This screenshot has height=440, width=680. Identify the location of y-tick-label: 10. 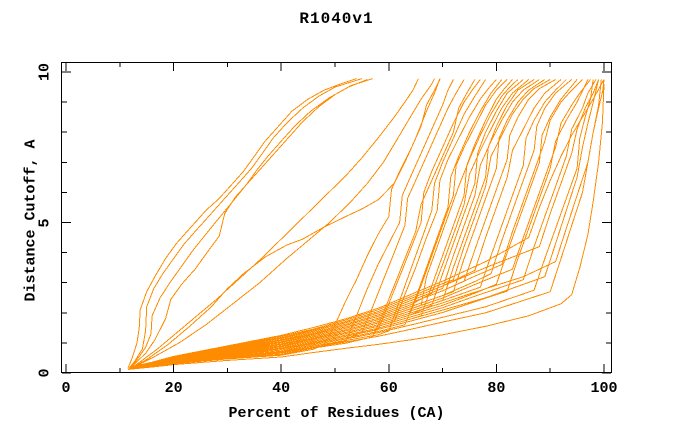
(45, 72).